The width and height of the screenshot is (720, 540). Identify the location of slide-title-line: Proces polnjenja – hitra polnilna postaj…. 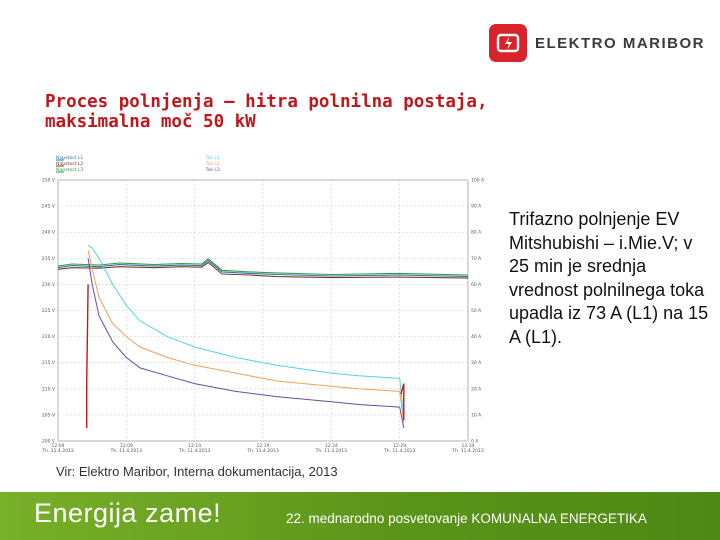
(266, 102).